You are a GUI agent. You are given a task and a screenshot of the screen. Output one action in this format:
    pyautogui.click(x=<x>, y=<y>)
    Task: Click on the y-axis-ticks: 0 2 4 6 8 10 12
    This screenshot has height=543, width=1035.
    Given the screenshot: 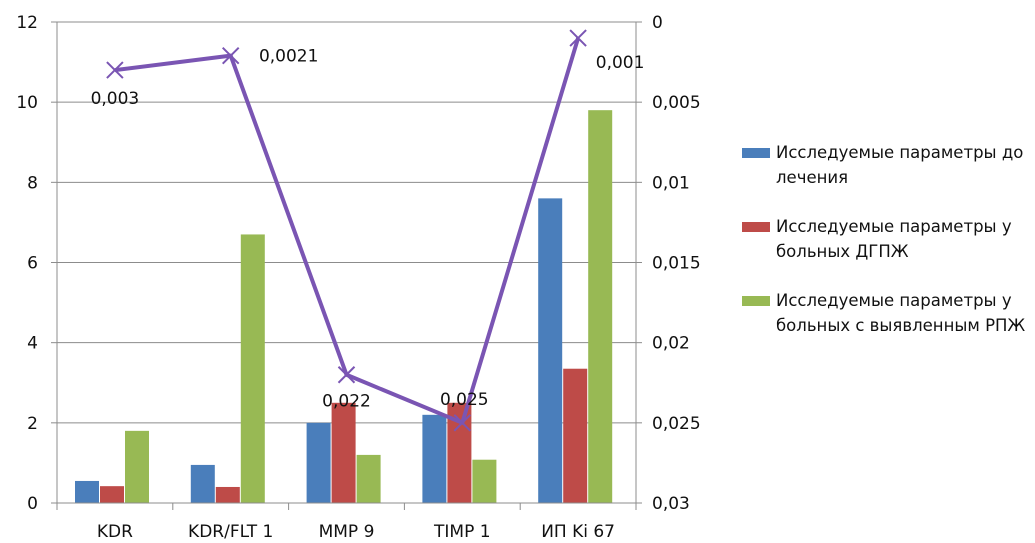 What is the action you would take?
    pyautogui.click(x=27, y=263)
    